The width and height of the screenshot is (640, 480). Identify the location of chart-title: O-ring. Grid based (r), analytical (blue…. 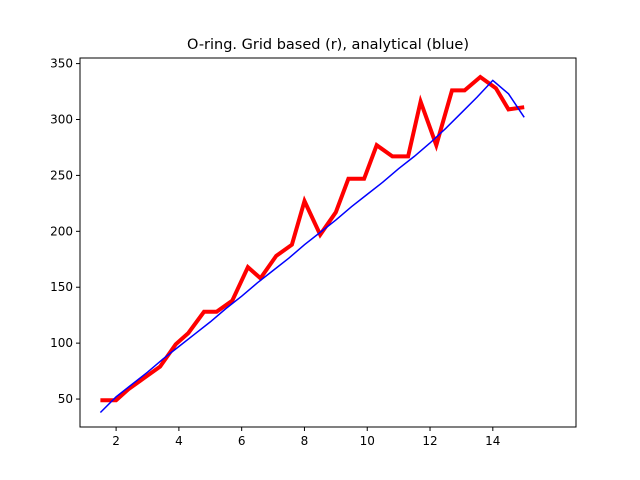
(328, 45).